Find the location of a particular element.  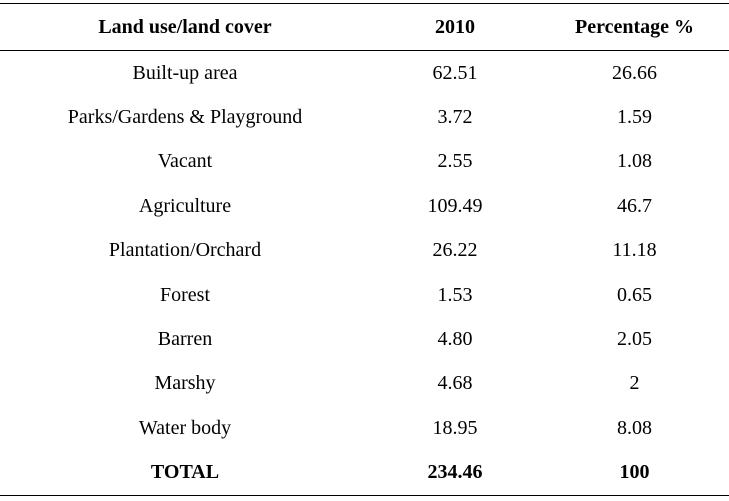

table-cell: 26.22 is located at coordinates (455, 250).